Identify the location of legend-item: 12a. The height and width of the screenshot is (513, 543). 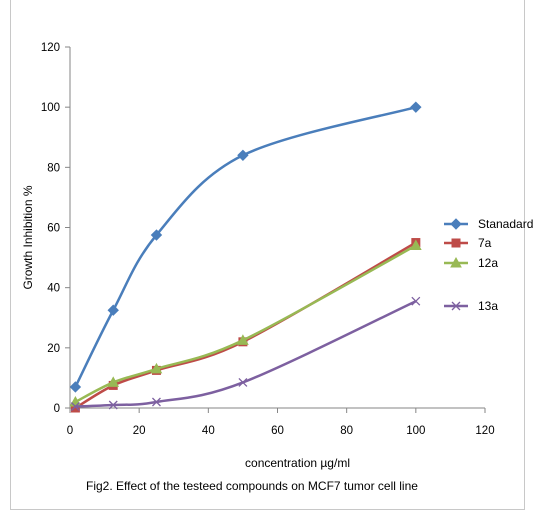
(471, 263).